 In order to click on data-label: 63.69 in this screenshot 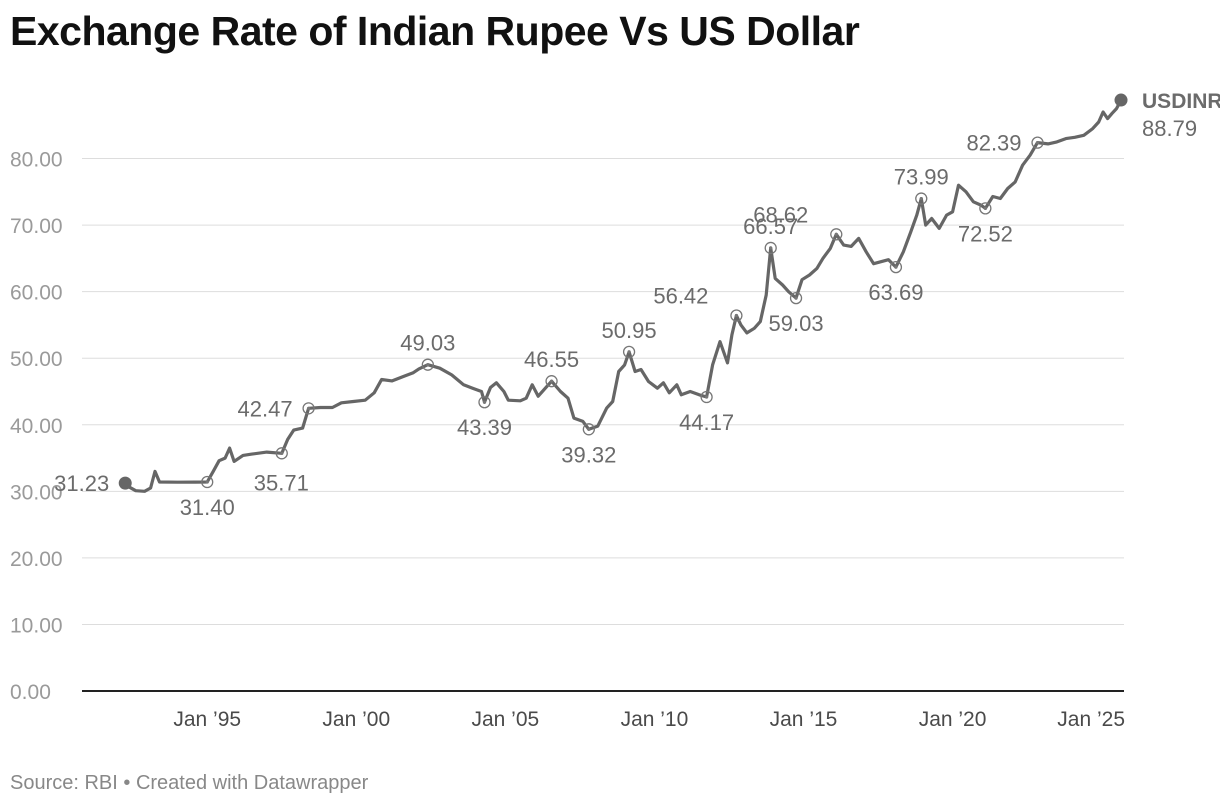, I will do `click(895, 292)`.